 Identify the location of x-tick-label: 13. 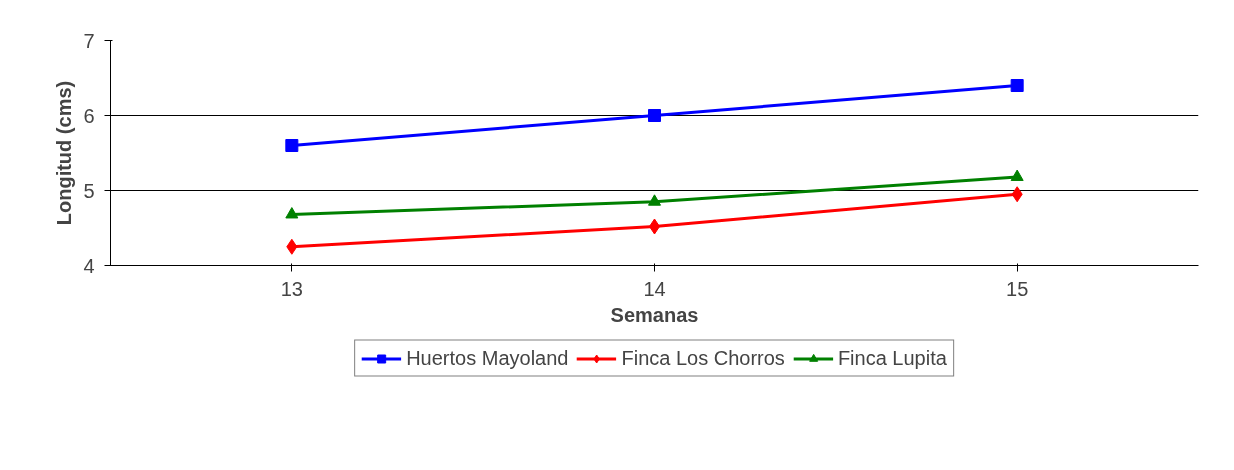
(291, 288).